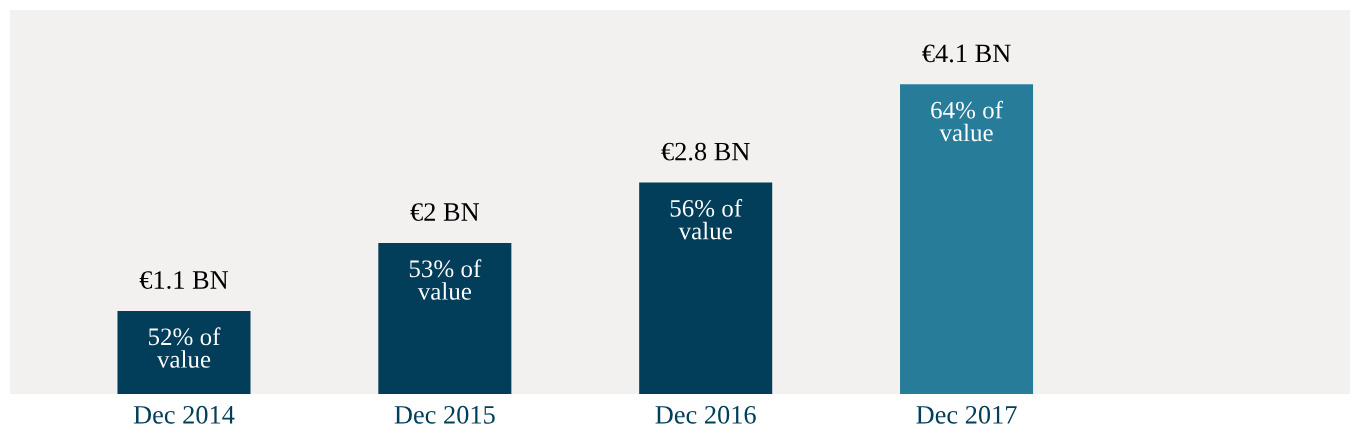  What do you see at coordinates (184, 347) in the screenshot?
I see `annotation: 52% of value` at bounding box center [184, 347].